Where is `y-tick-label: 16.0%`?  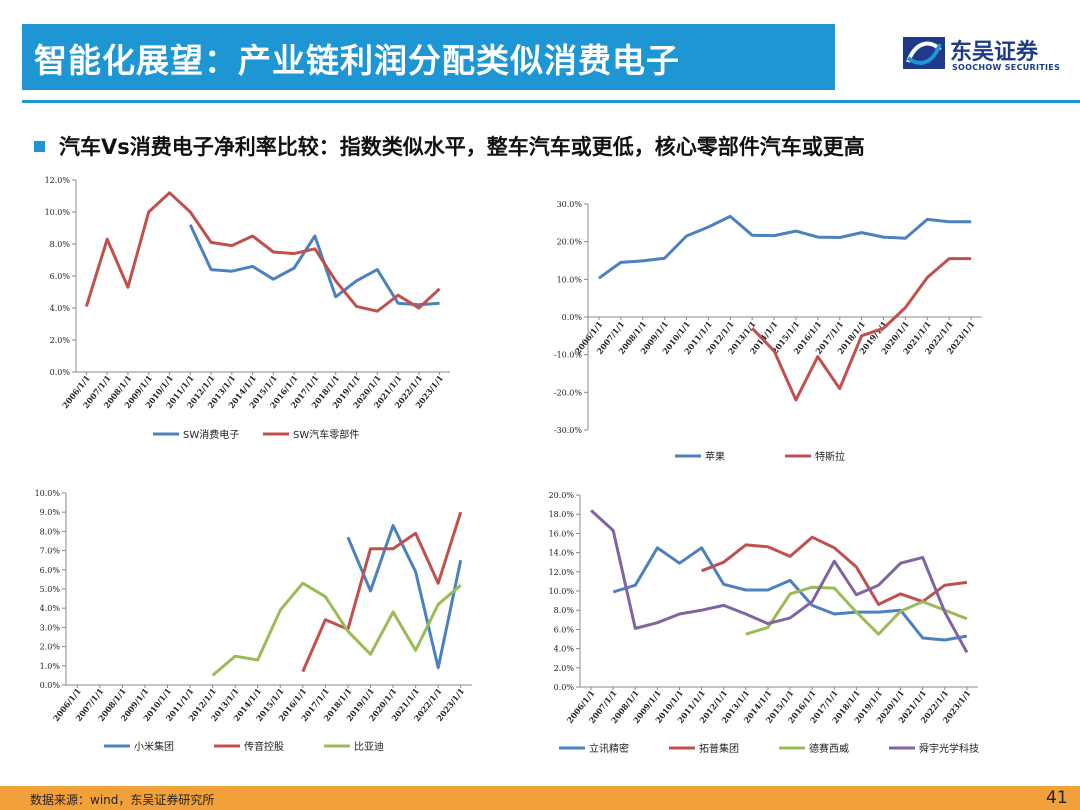 y-tick-label: 16.0% is located at coordinates (562, 533).